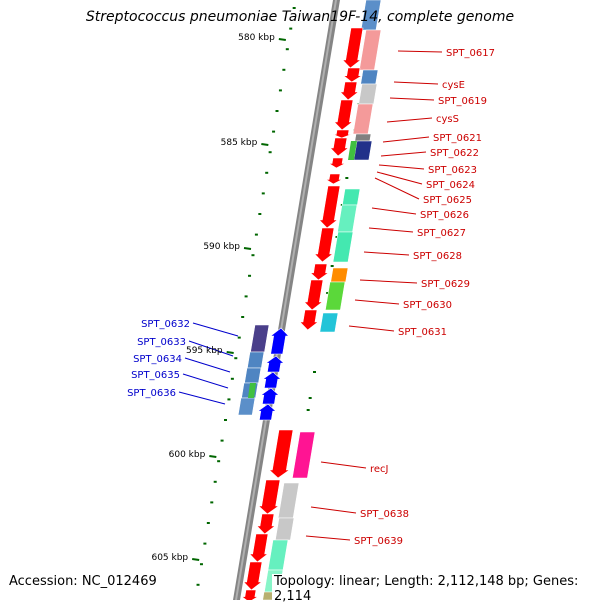 This screenshot has height=604, width=600. I want to click on gene-label: recJ, so click(379, 469).